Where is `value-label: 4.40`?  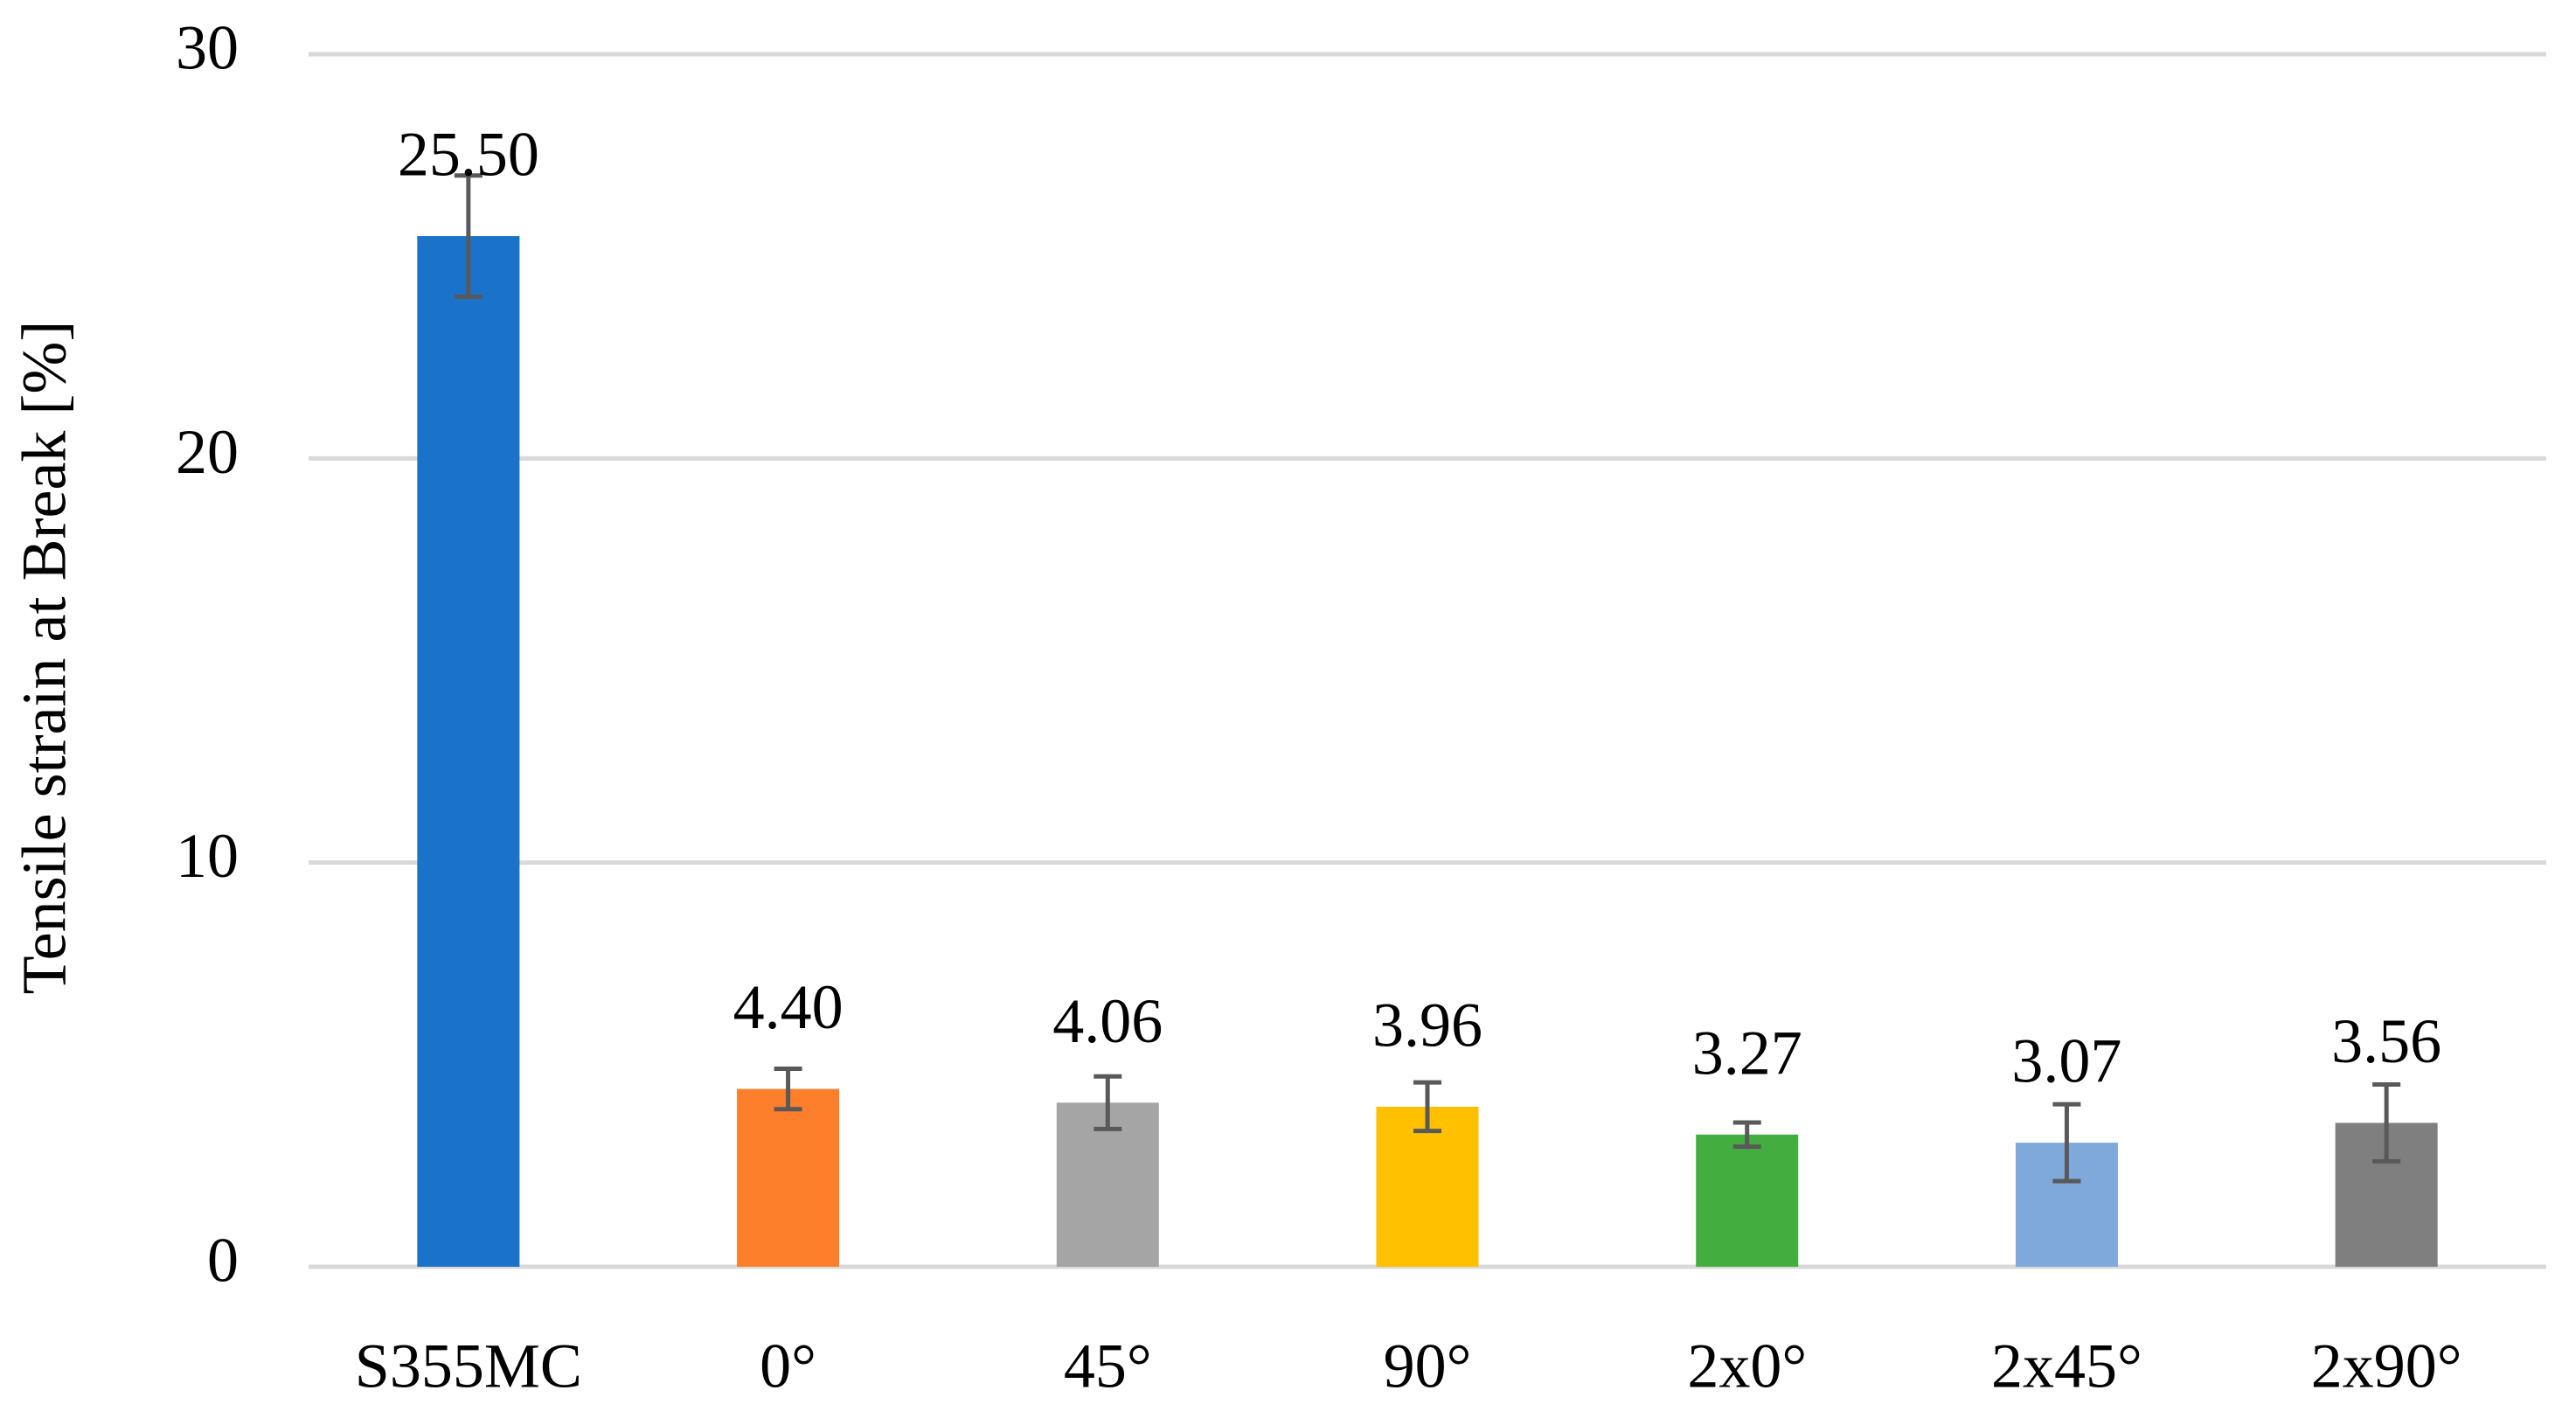
value-label: 4.40 is located at coordinates (789, 1007).